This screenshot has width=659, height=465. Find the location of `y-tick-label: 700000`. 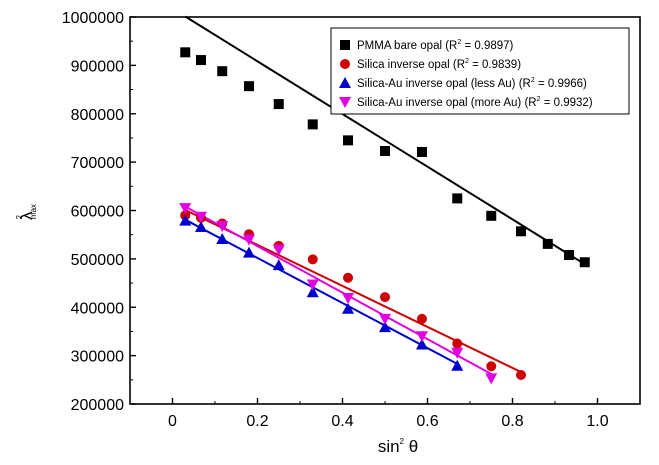

y-tick-label: 700000 is located at coordinates (97, 163).